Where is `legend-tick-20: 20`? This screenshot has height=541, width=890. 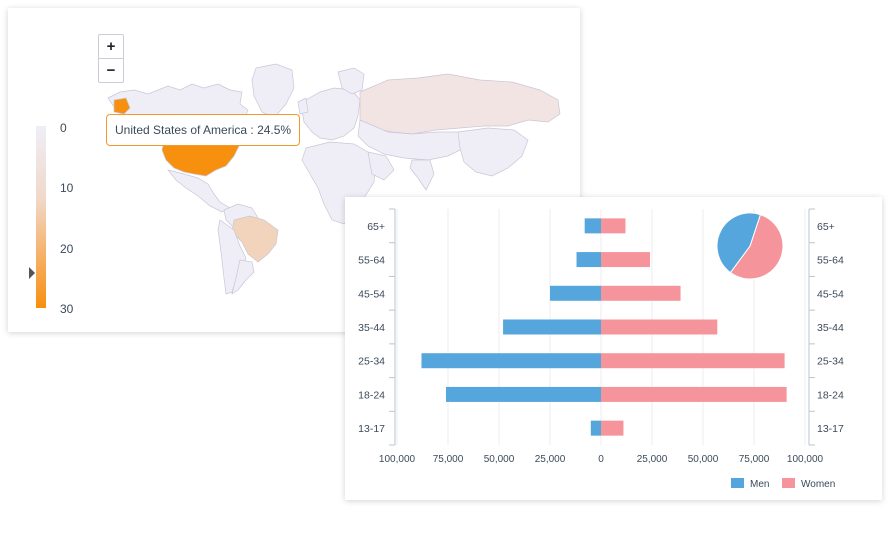
legend-tick-20: 20 is located at coordinates (67, 249).